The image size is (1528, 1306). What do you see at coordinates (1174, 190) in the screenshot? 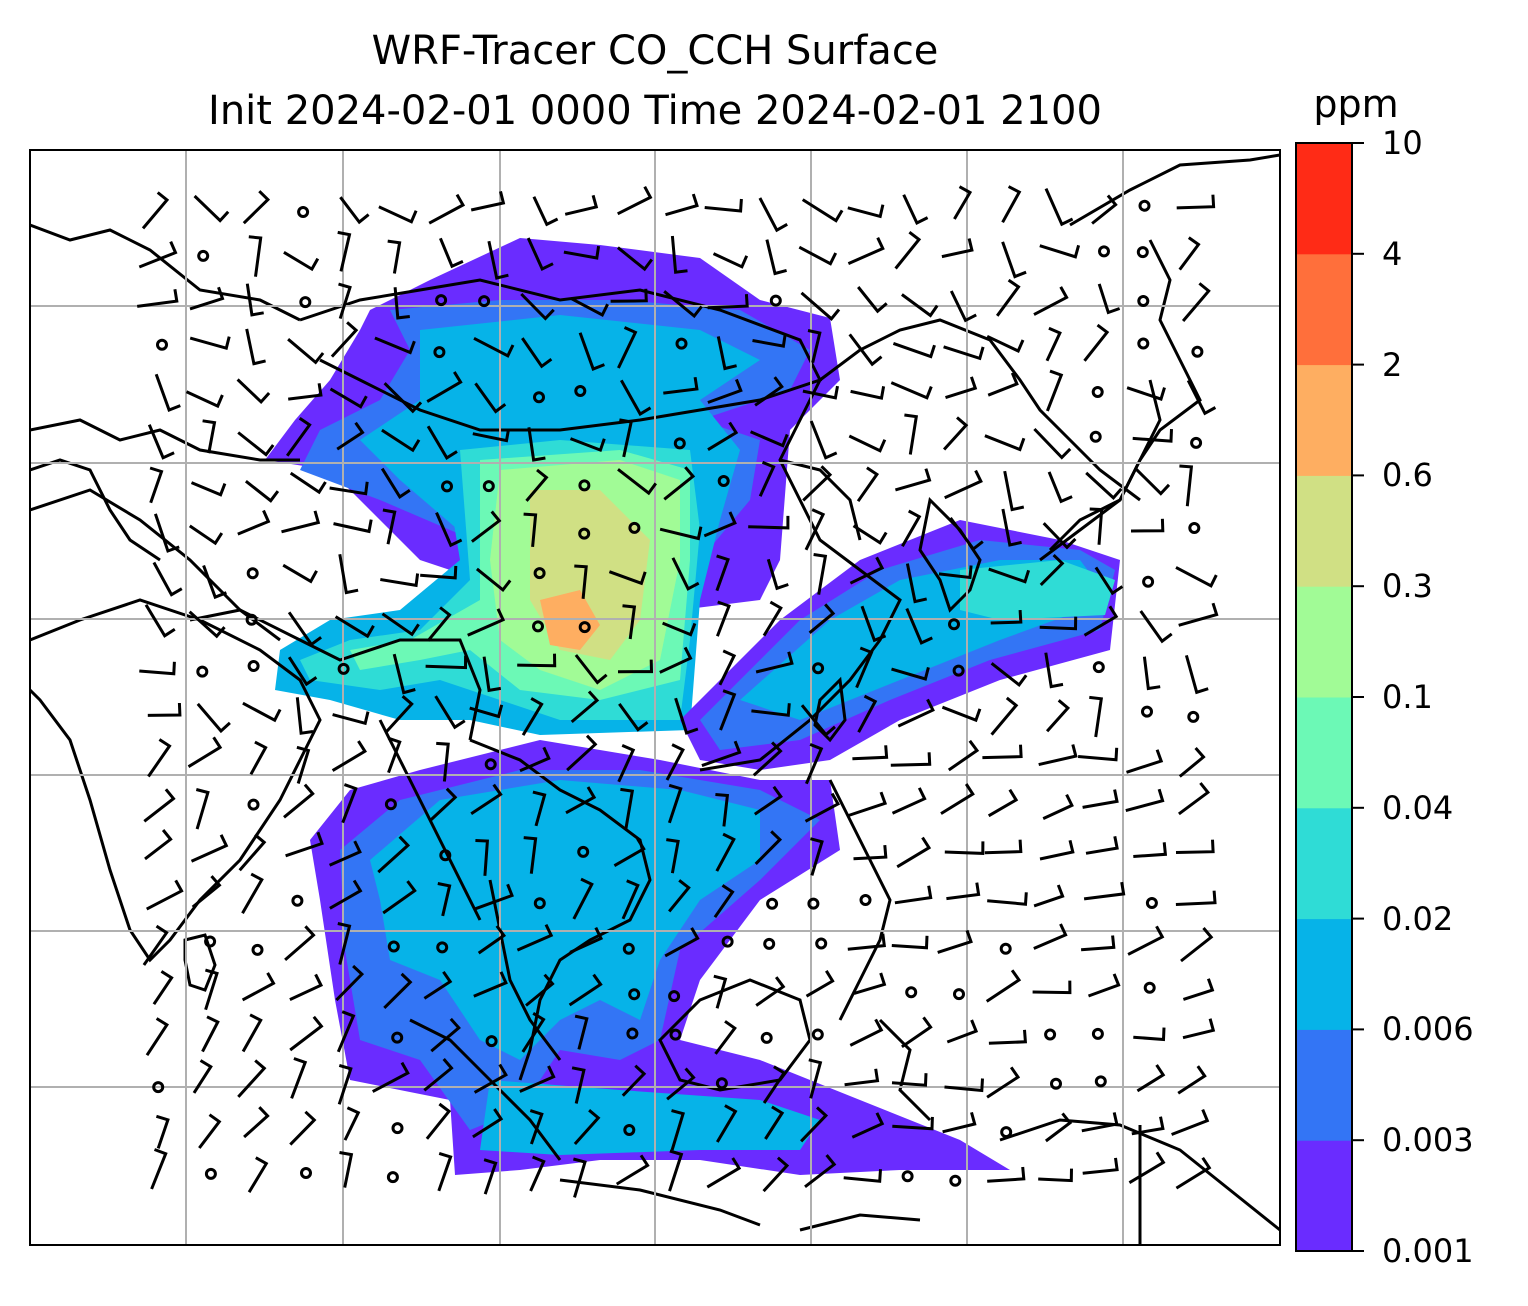
I see `coastline-northeast-asia` at bounding box center [1174, 190].